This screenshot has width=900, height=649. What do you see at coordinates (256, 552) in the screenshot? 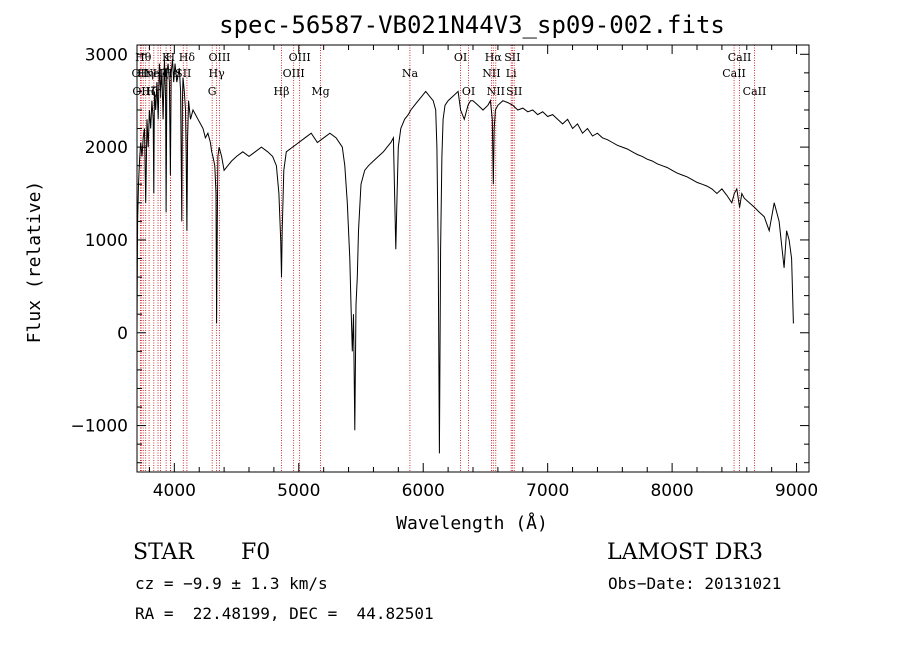
I see `object-subclass: F0` at bounding box center [256, 552].